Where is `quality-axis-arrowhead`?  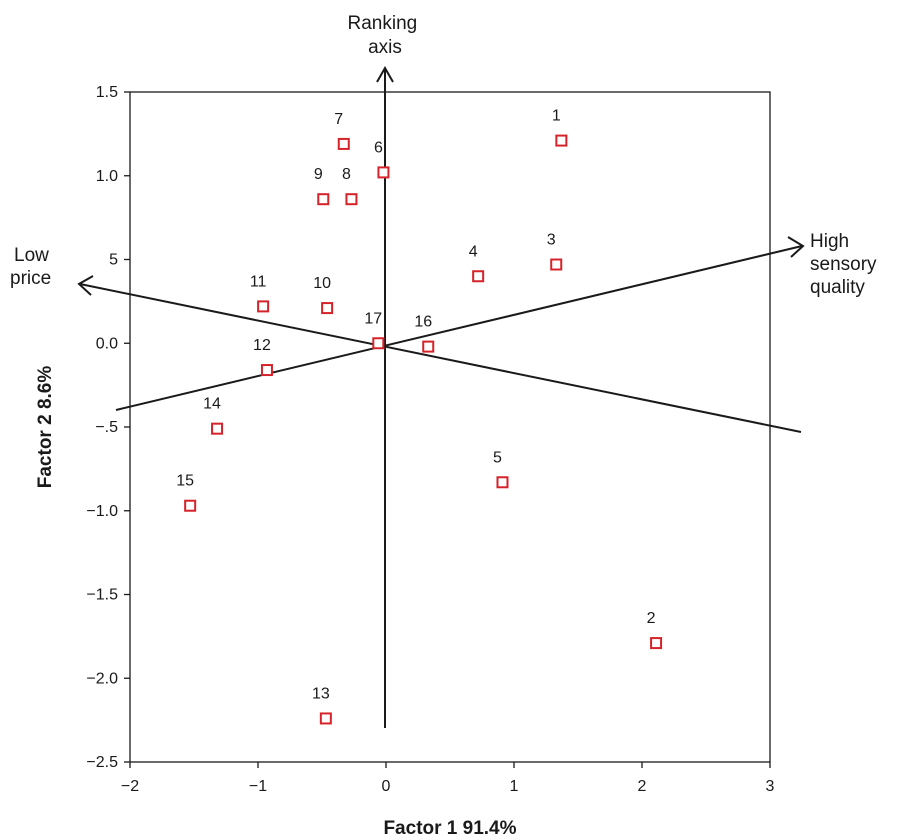
quality-axis-arrowhead is located at coordinates (796, 247).